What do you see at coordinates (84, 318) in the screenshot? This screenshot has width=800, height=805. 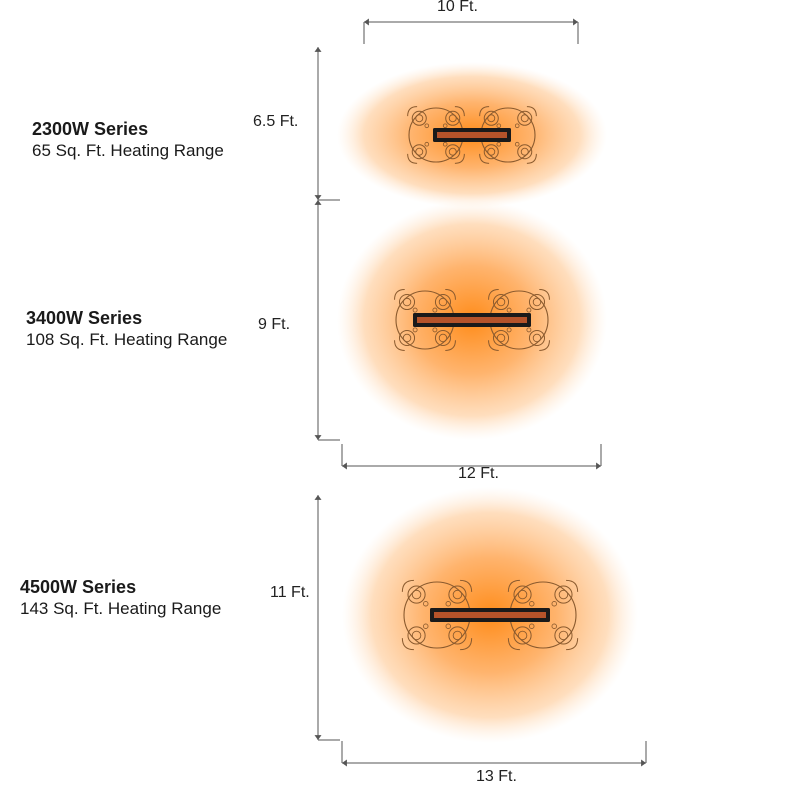 I see `series-2-name: 3400W Series` at bounding box center [84, 318].